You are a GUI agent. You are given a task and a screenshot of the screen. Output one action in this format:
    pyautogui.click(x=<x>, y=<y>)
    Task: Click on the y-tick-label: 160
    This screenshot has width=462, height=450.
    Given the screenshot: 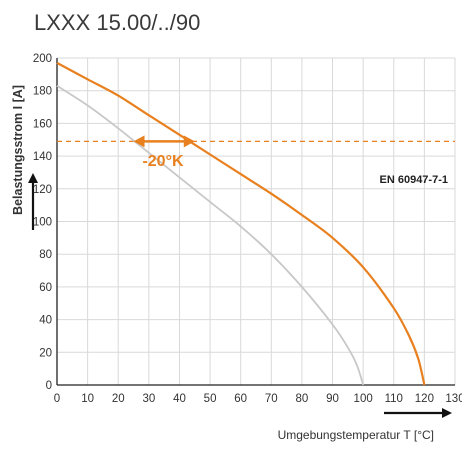 What is the action you would take?
    pyautogui.click(x=42, y=124)
    